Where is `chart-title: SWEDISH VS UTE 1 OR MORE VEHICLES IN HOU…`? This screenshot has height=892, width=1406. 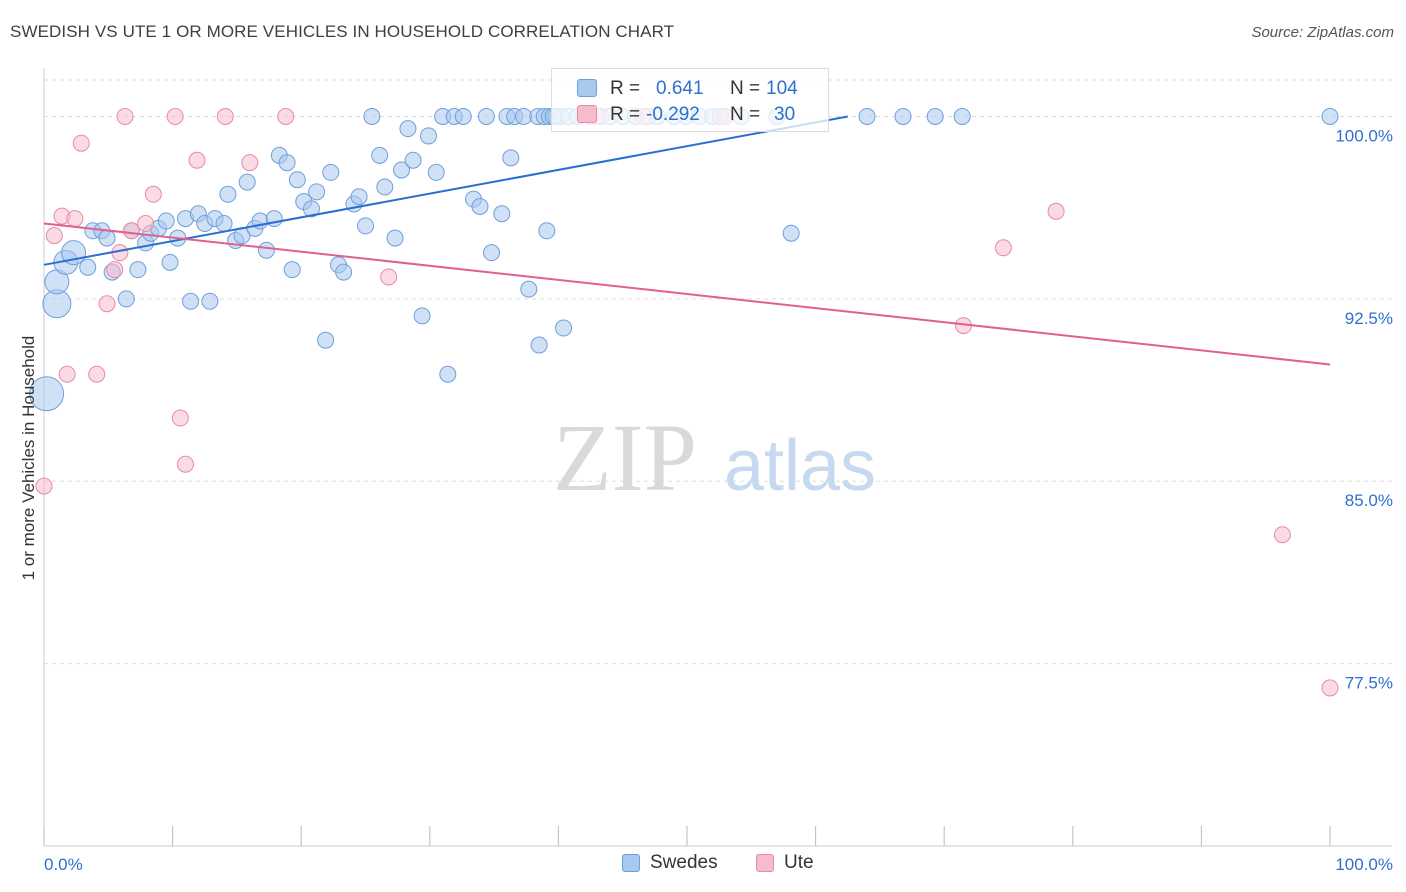
chart-title: SWEDISH VS UTE 1 OR MORE VEHICLES IN HOU… is located at coordinates (342, 31).